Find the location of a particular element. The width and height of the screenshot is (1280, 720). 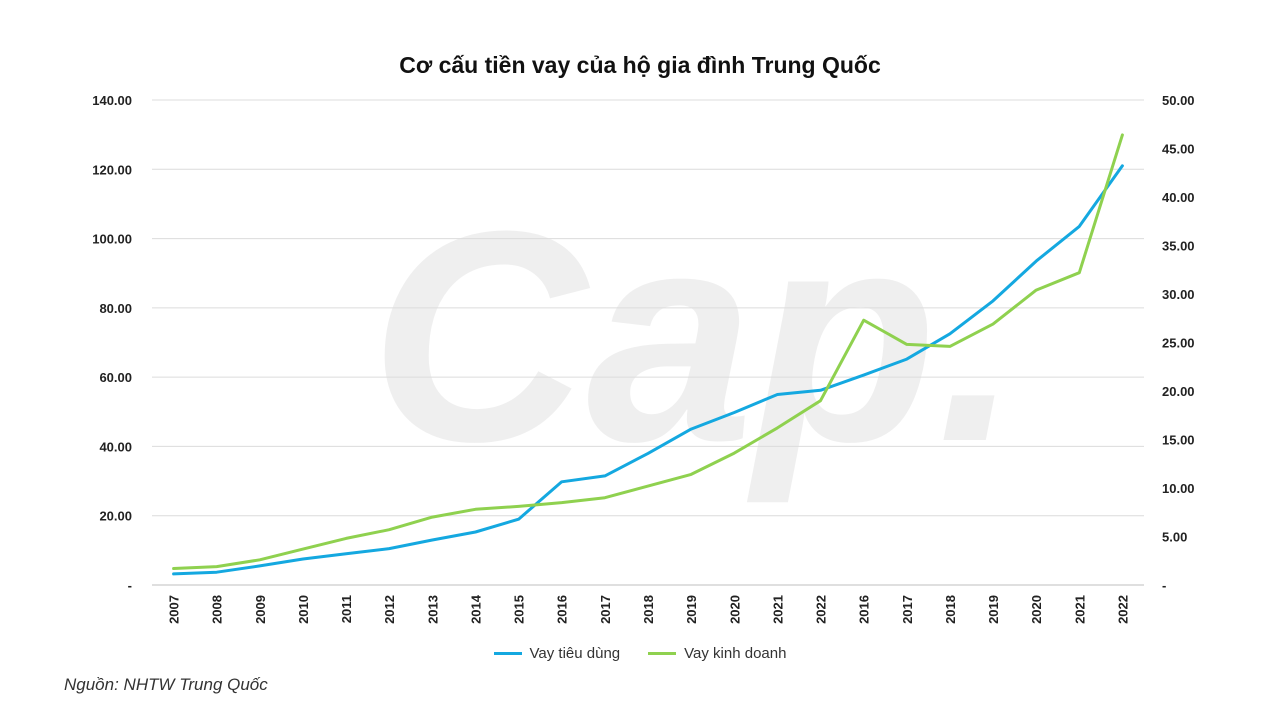

legend-item-consumer-loans: Vay tiêu dùng is located at coordinates (557, 653).